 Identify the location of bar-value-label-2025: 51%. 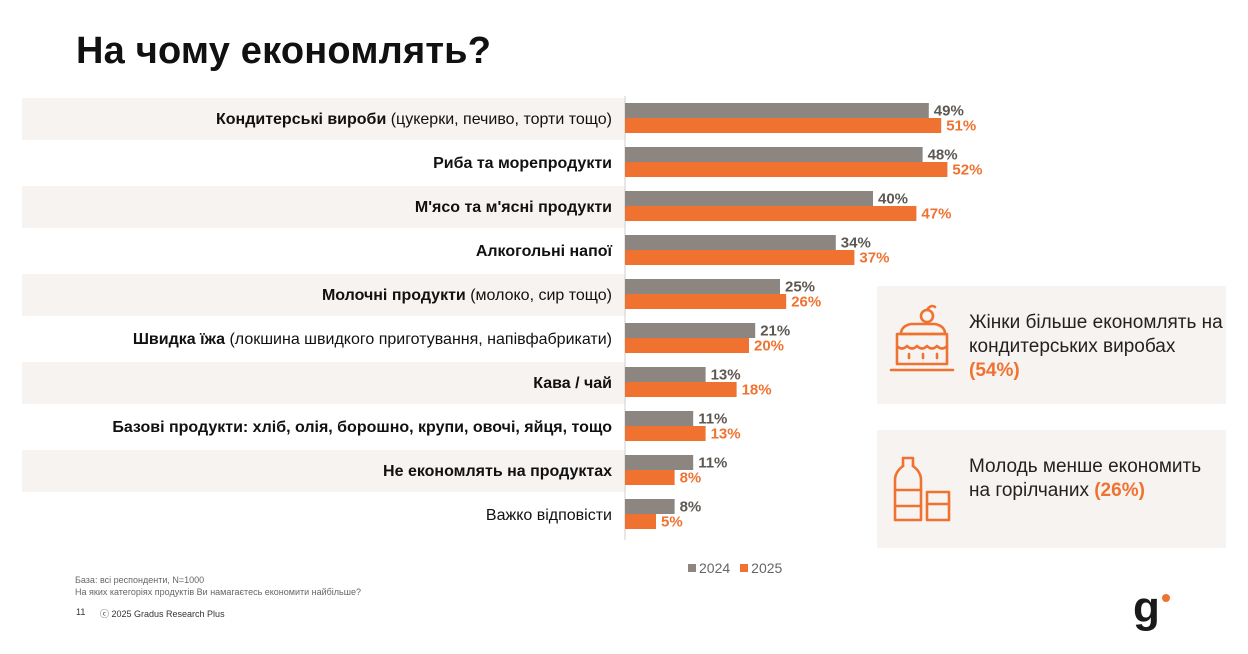
(961, 126).